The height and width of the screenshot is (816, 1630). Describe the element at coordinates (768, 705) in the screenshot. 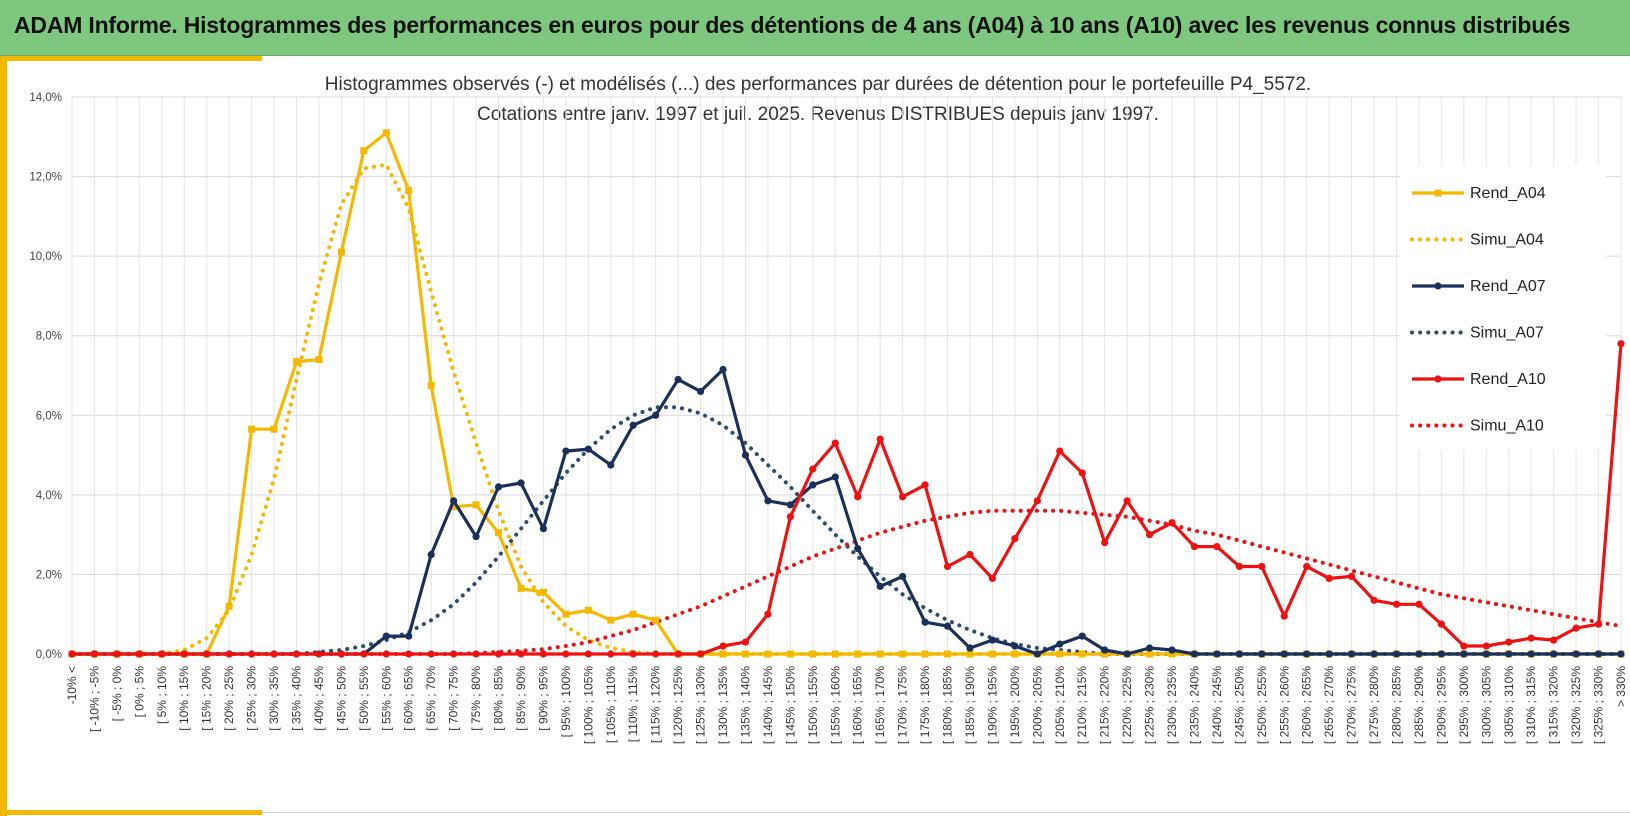

I see `x-tick-label: [ 140% ; 145%` at that location.